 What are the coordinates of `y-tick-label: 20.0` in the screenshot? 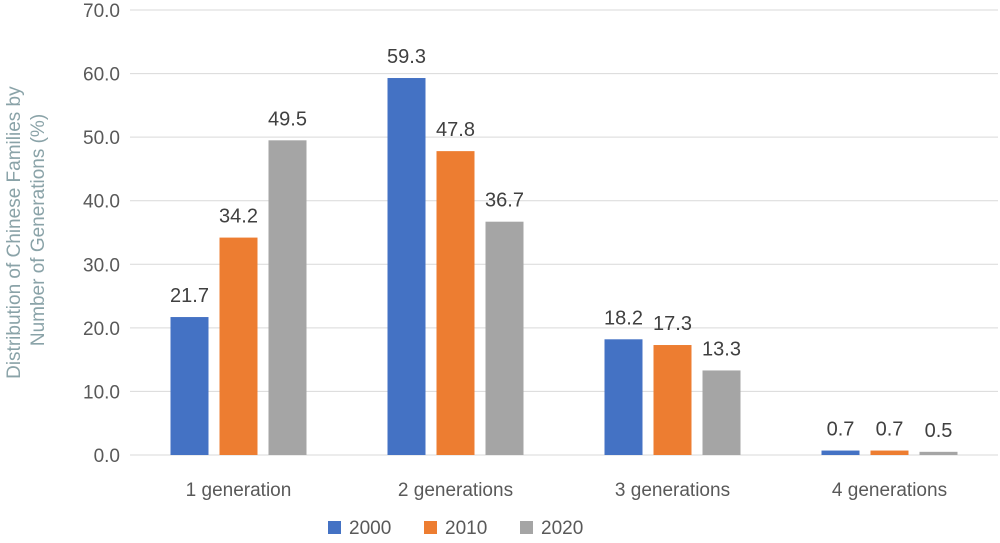 It's located at (101, 329).